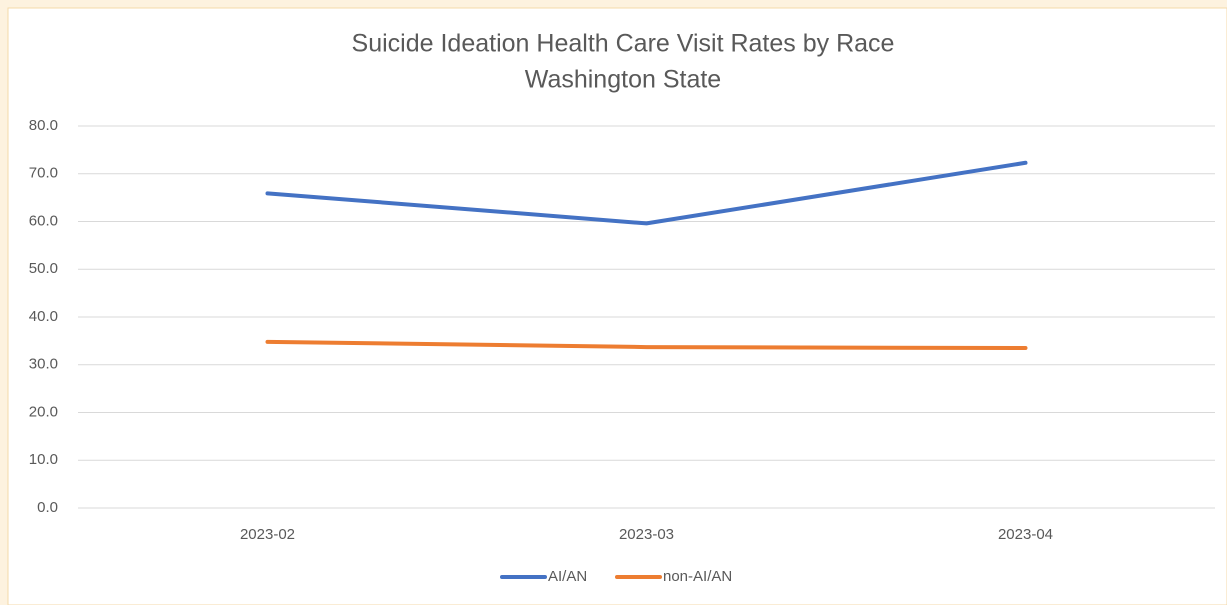 This screenshot has height=605, width=1227. I want to click on y-tick-label: 80.0, so click(43, 125).